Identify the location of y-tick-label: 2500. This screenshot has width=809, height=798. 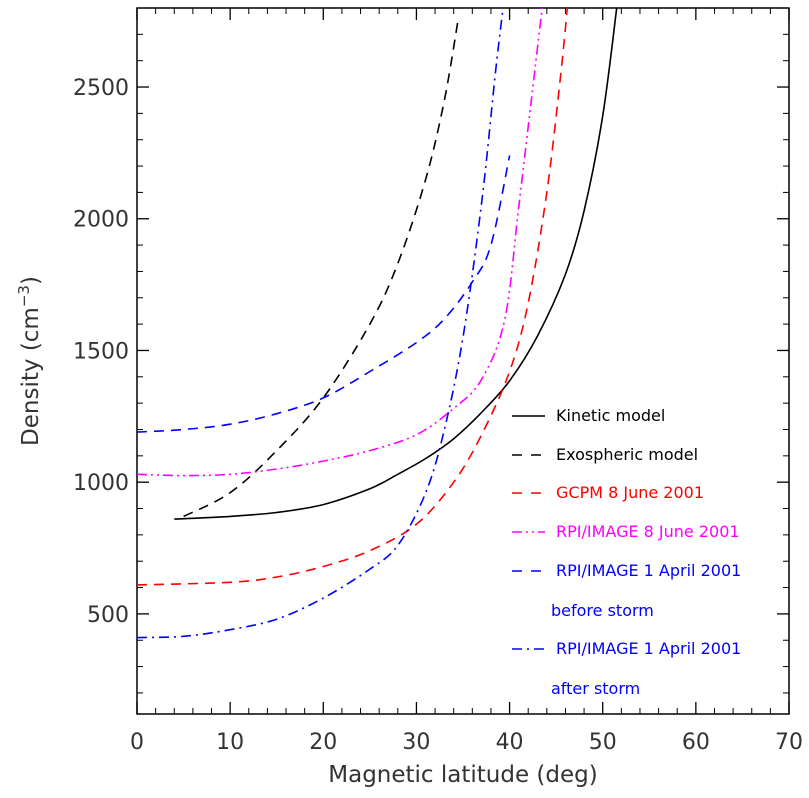
(101, 88).